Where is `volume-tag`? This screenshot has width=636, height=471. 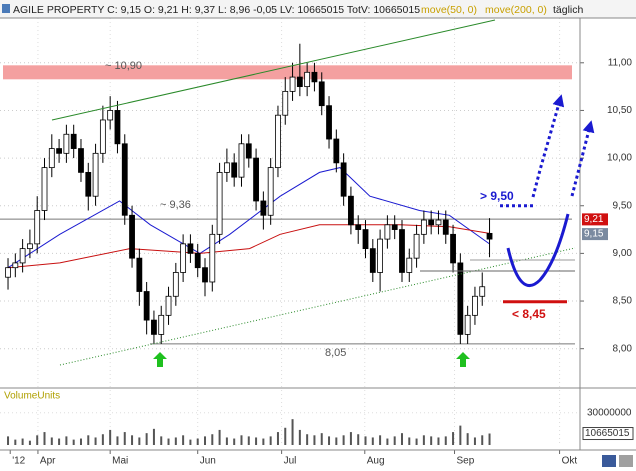
volume-tag is located at coordinates (608, 434).